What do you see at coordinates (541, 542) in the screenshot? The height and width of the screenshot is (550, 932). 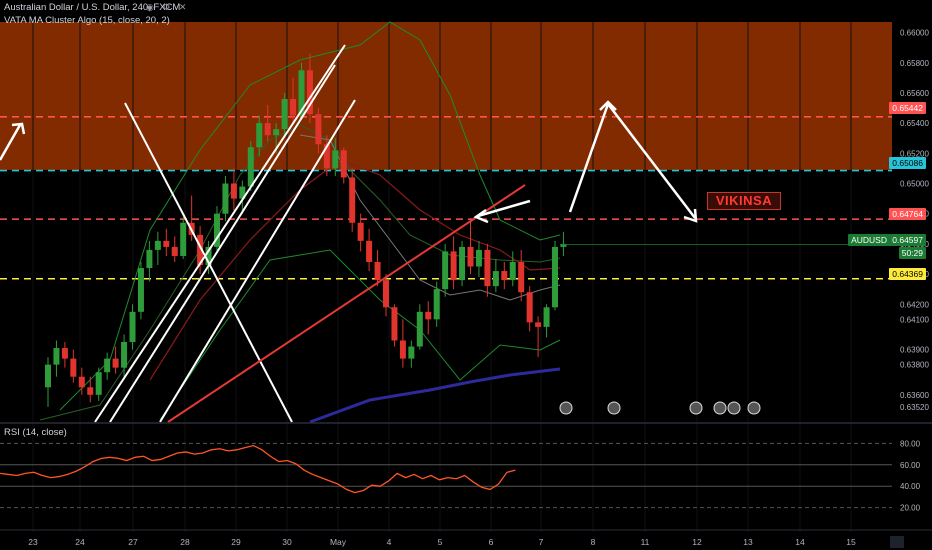 I see `date-tick: 7` at bounding box center [541, 542].